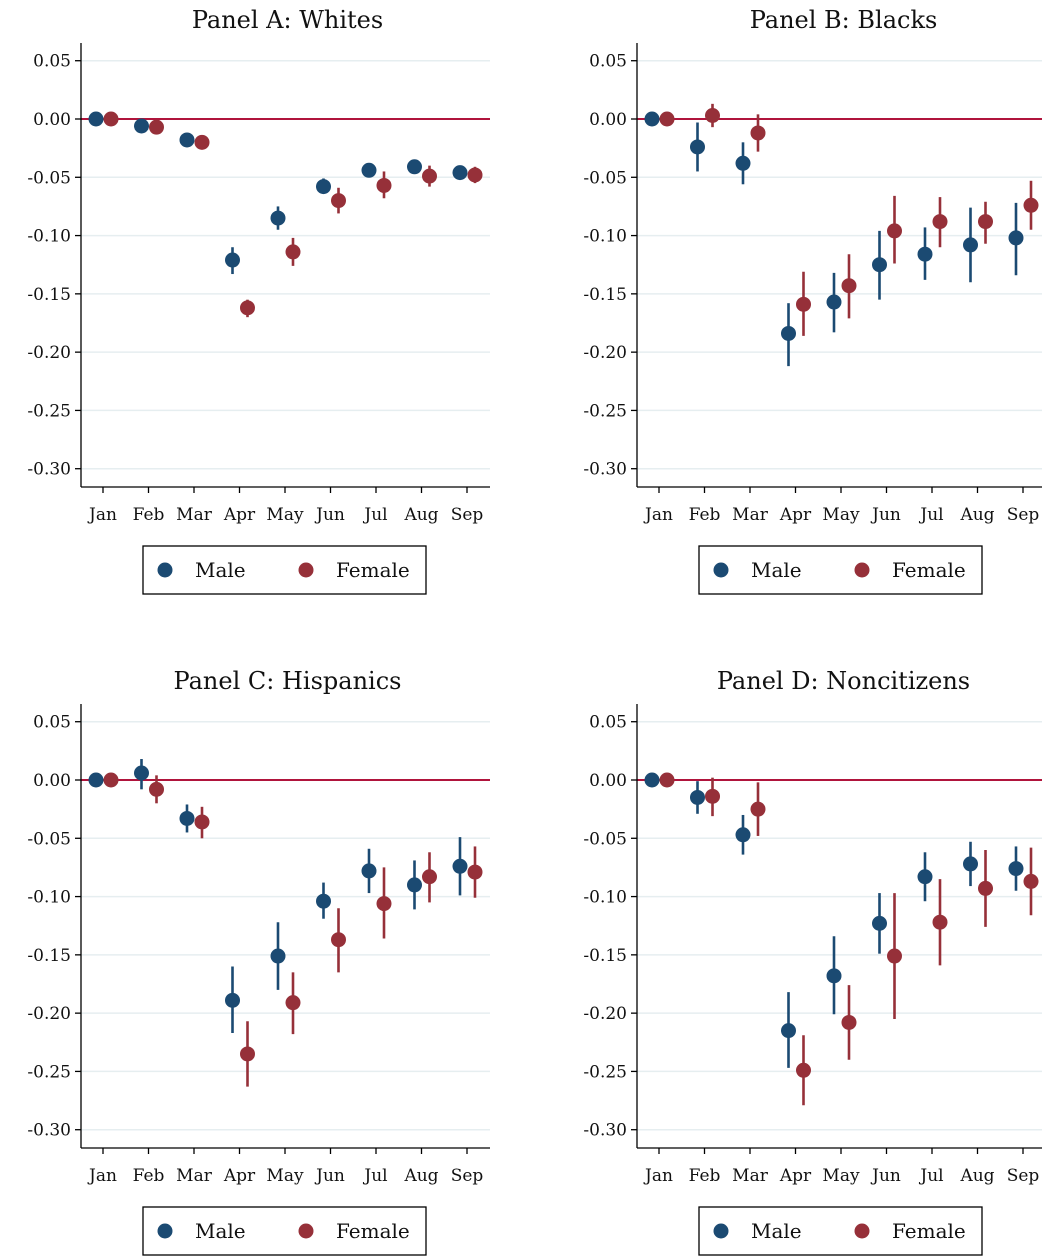 Image resolution: width=1042 pixels, height=1256 pixels. I want to click on x-tick-label: Feb, so click(149, 515).